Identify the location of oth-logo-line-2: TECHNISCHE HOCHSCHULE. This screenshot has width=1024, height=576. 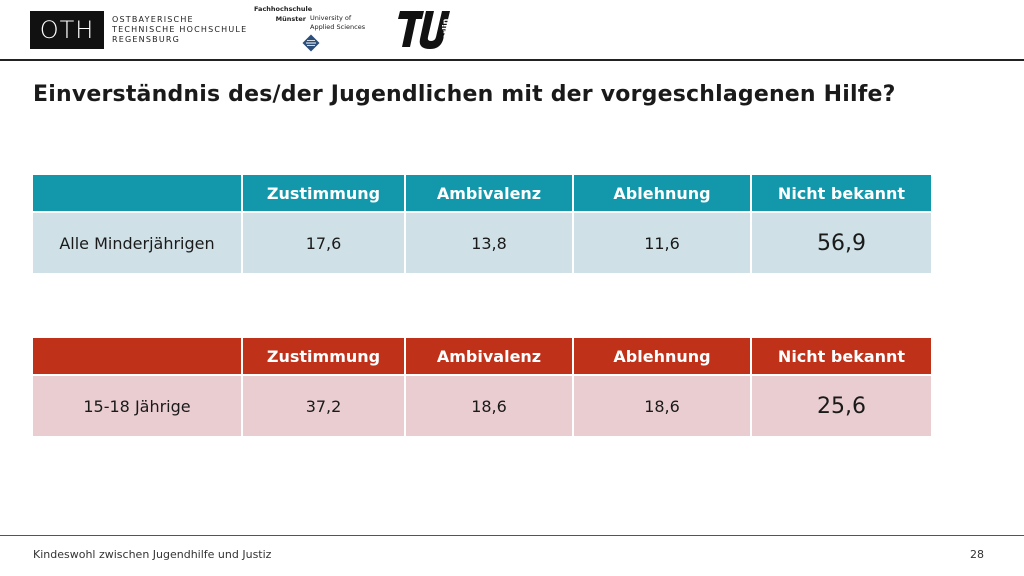
(180, 29).